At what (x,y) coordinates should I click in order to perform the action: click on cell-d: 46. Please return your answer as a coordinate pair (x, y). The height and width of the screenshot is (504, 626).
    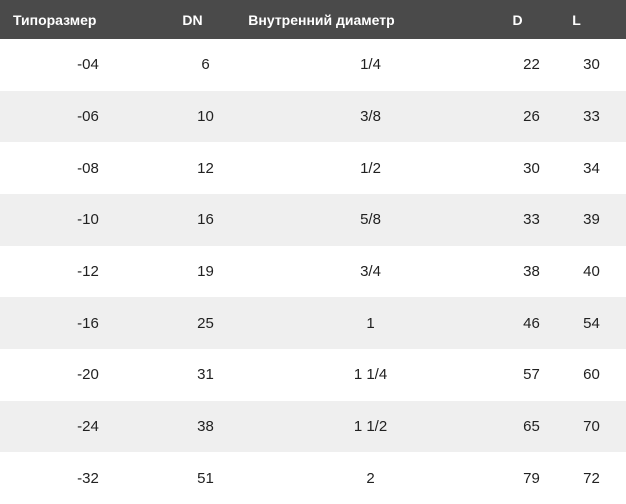
    Looking at the image, I should click on (531, 323).